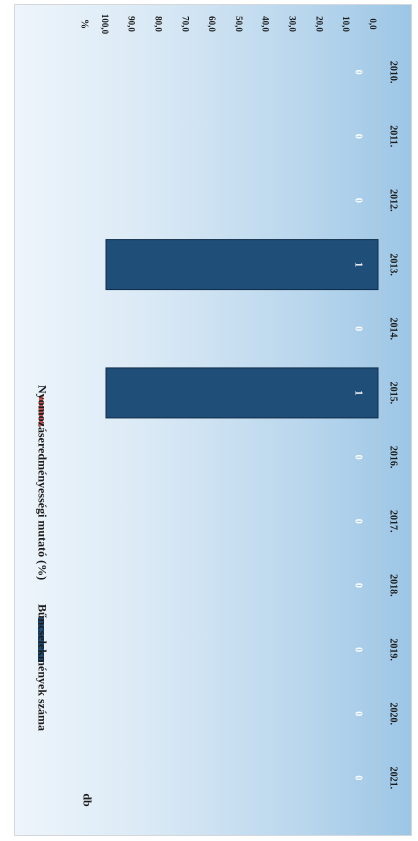  Describe the element at coordinates (373, 24) in the screenshot. I see `percent-tick-label: 0,0` at that location.